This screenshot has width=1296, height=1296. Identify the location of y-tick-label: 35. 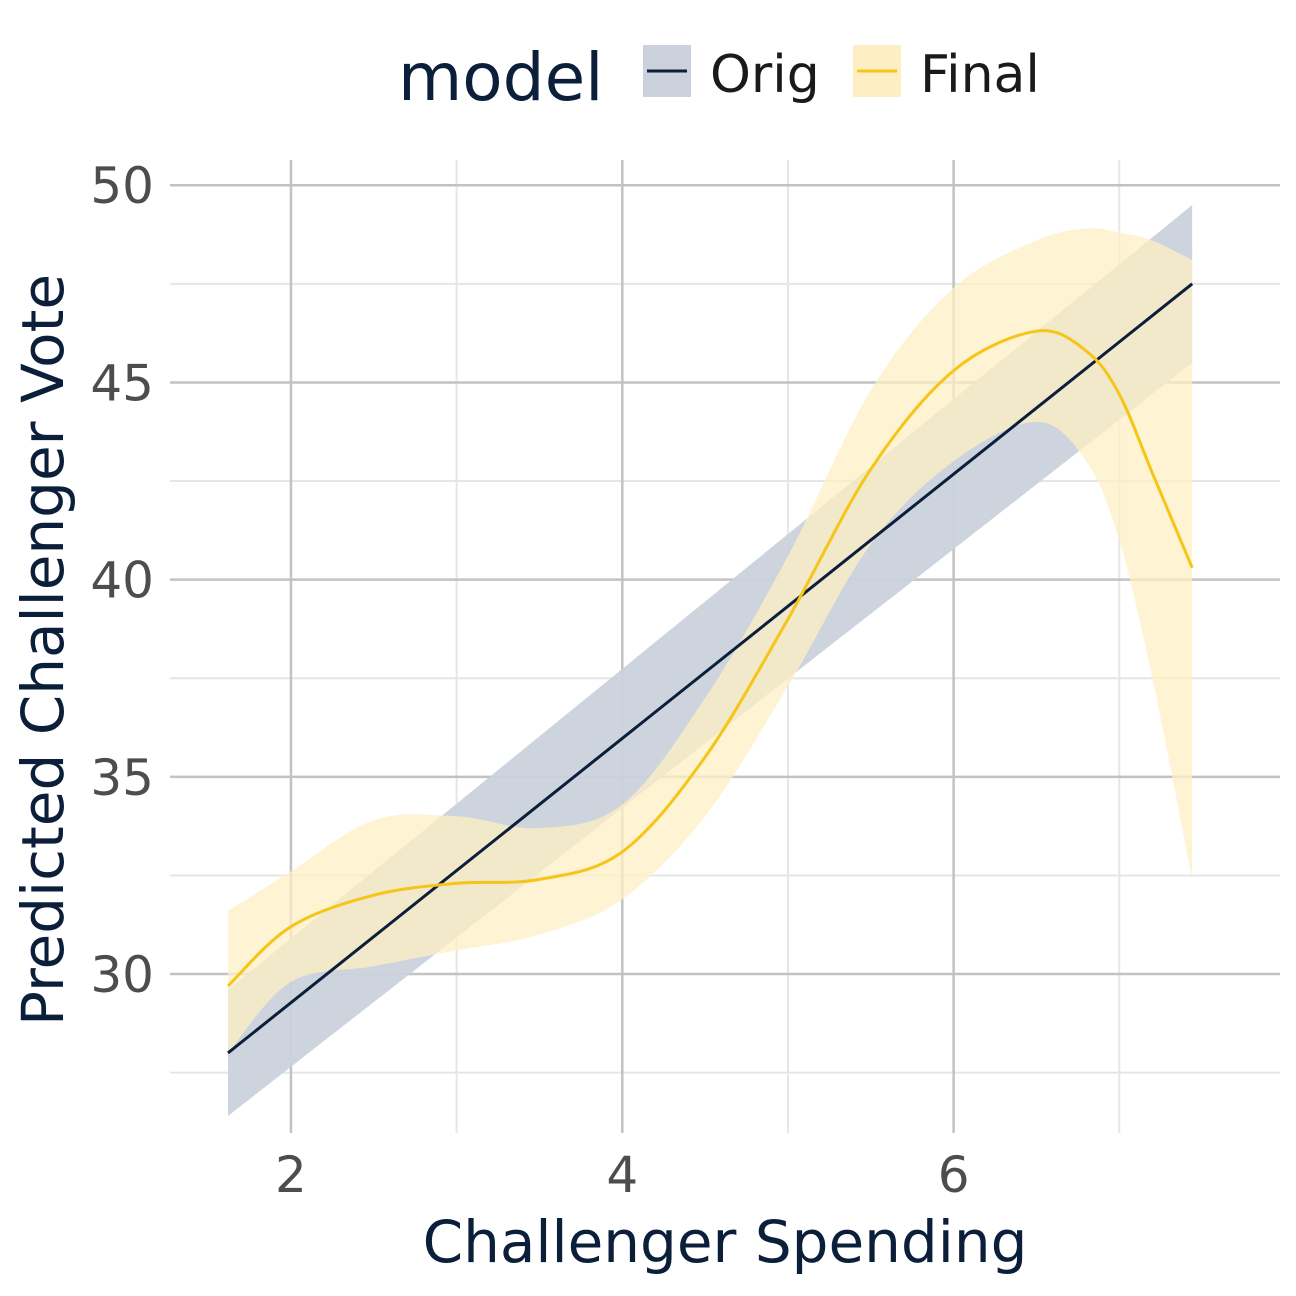
(122, 778).